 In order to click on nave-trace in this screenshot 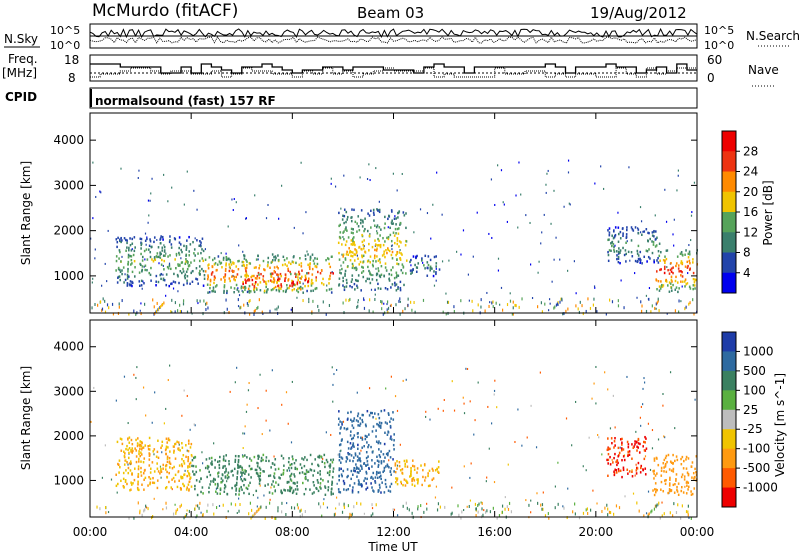, I will do `click(393, 72)`.